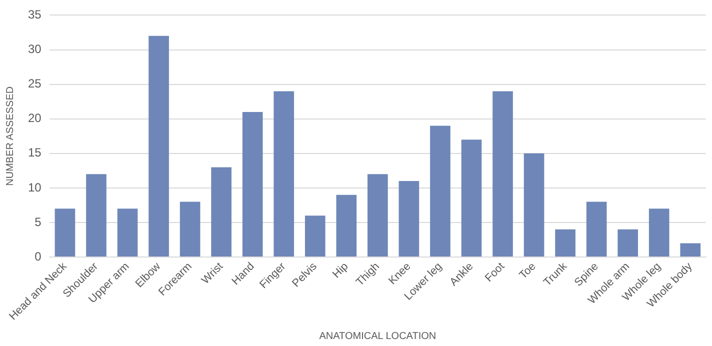 Image resolution: width=712 pixels, height=346 pixels. What do you see at coordinates (35, 118) in the screenshot?
I see `y-tick-label: 20` at bounding box center [35, 118].